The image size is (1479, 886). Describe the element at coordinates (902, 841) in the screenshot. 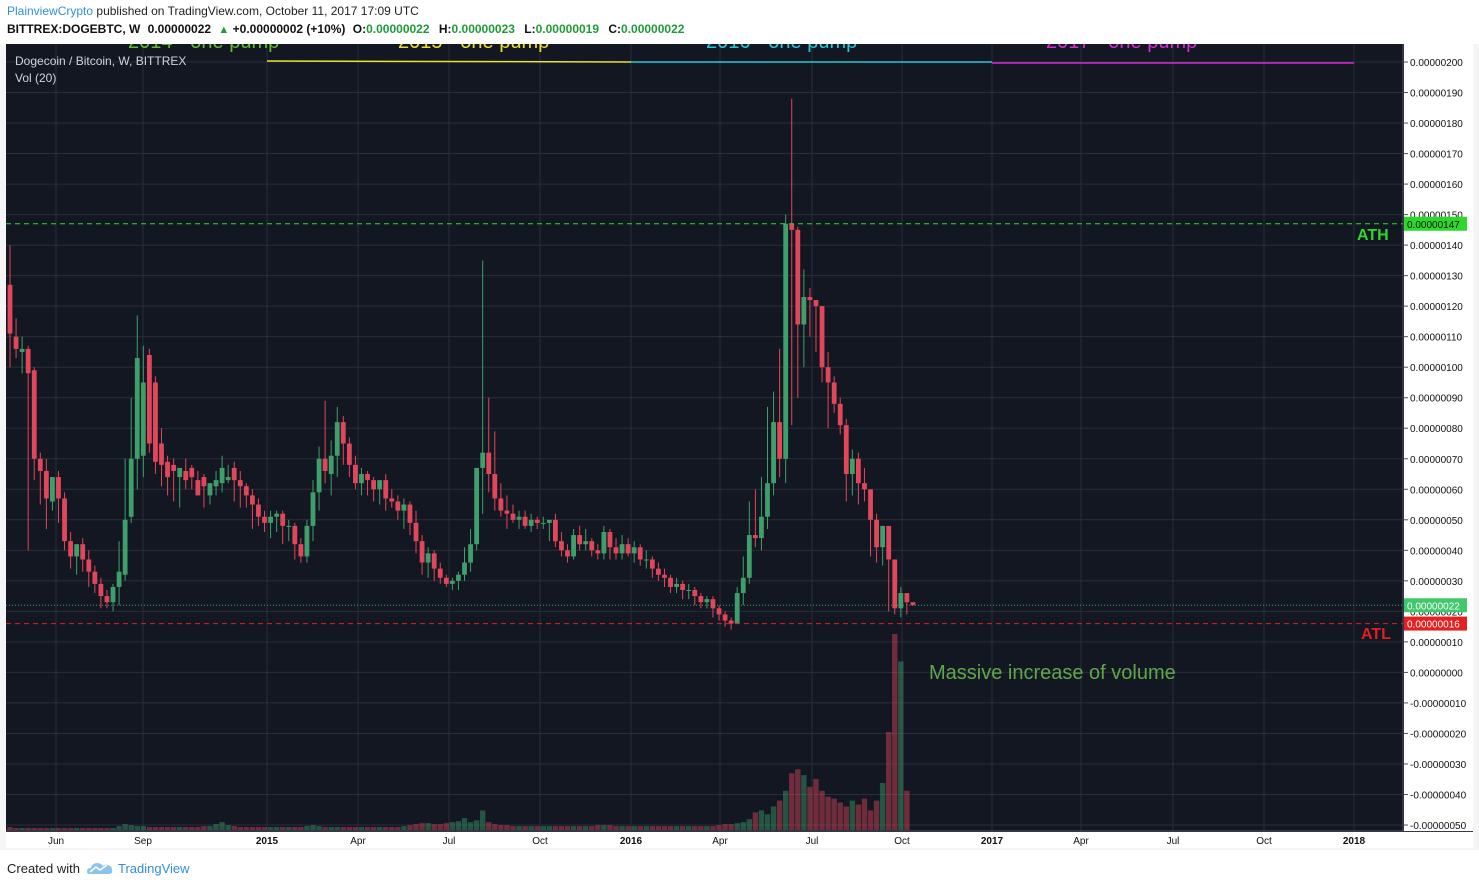

I see `time-tick-label: Oct` at that location.